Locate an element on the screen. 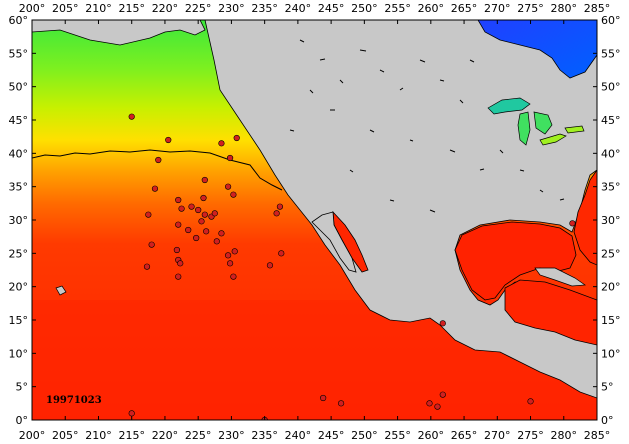  lat-tick-label-right: 25° is located at coordinates (611, 253).